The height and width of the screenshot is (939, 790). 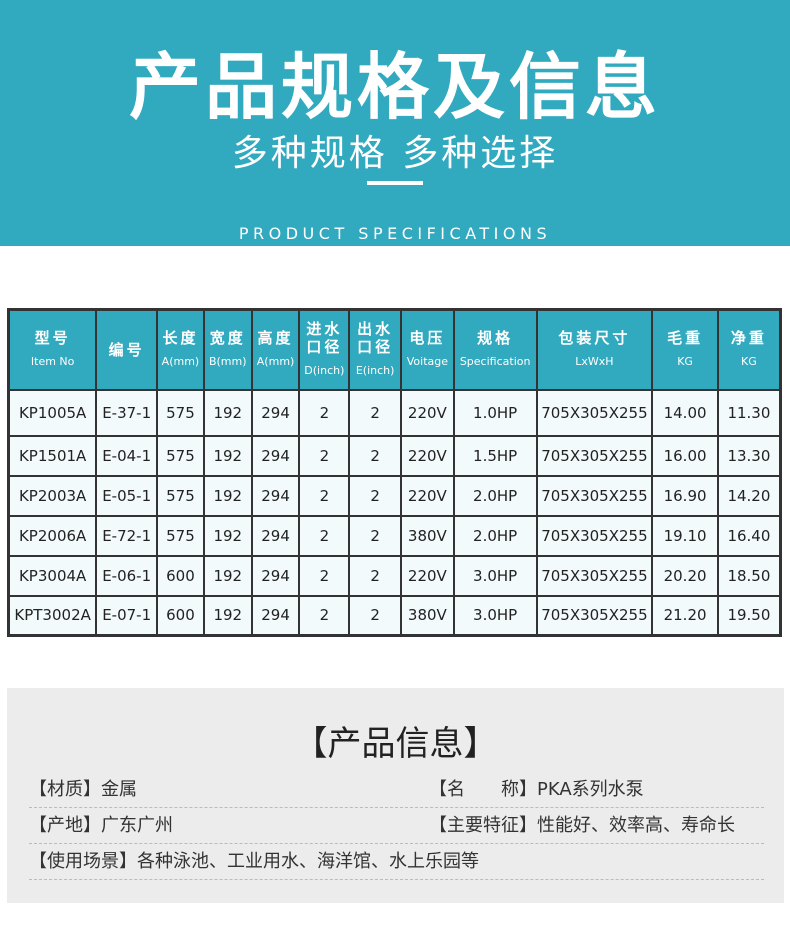 I want to click on table-cell: 11.30, so click(x=749, y=412).